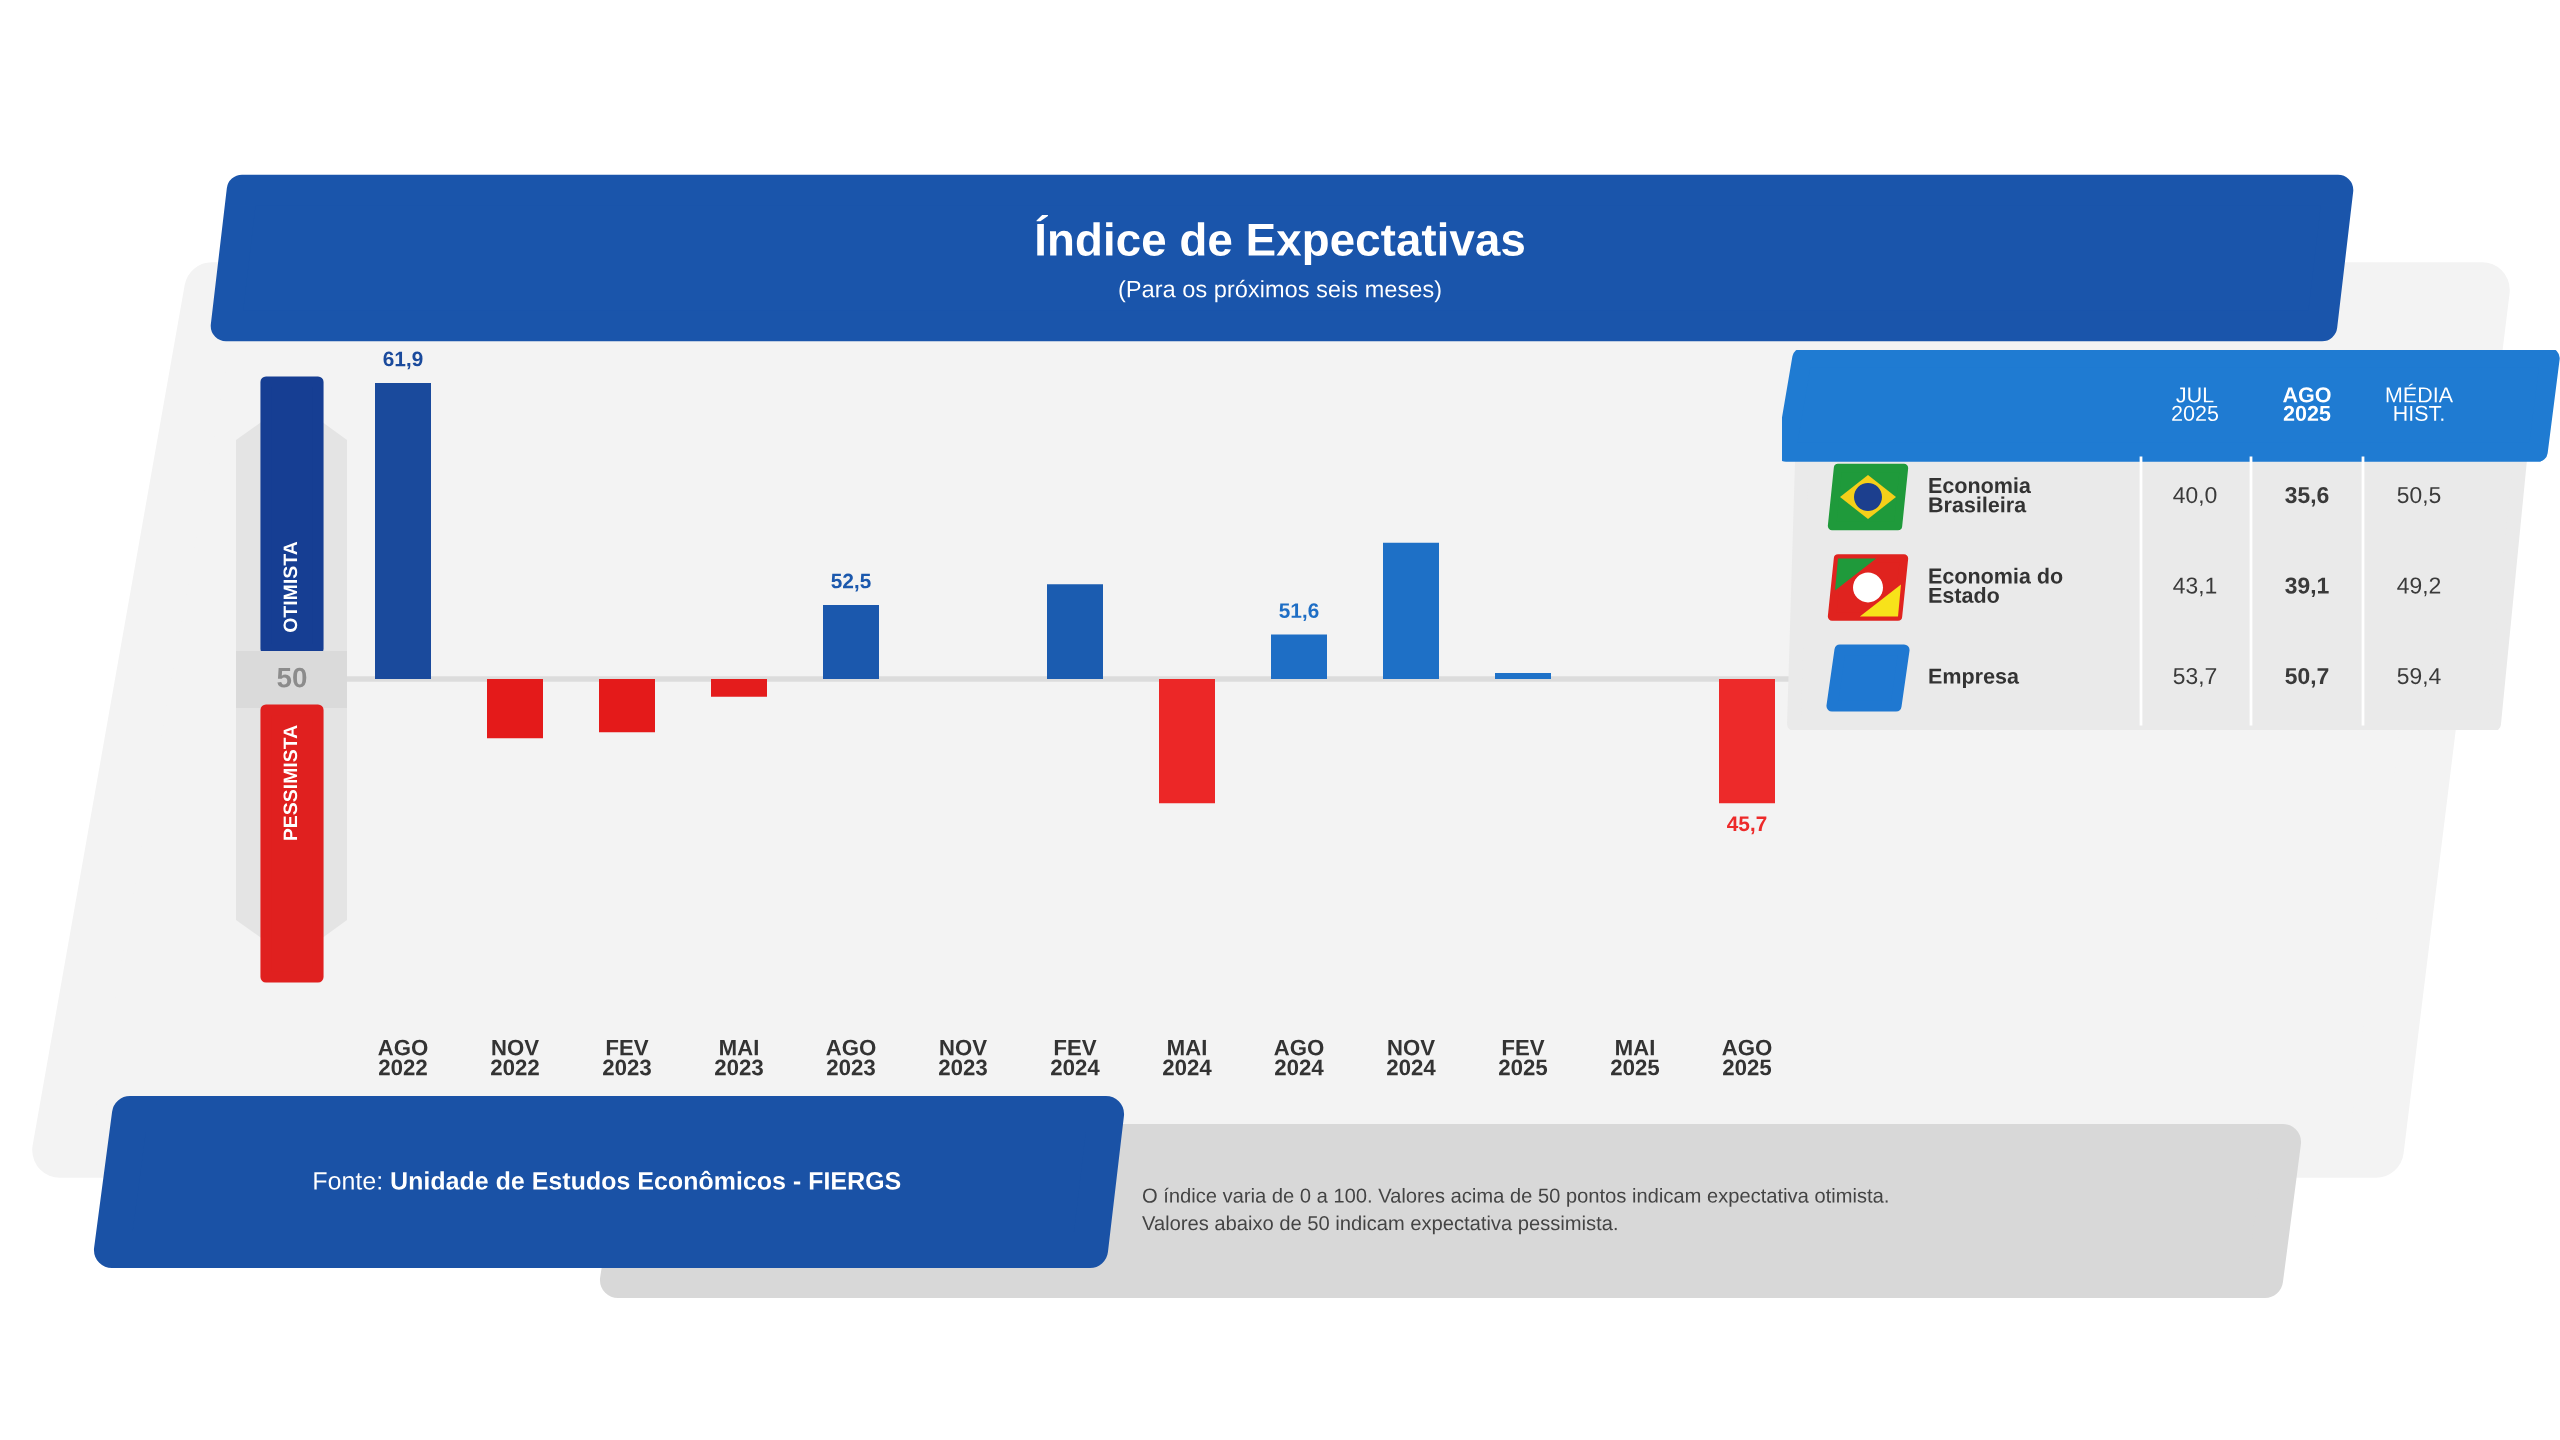 This screenshot has width=2560, height=1440. I want to click on text: 43,1, so click(2195, 587).